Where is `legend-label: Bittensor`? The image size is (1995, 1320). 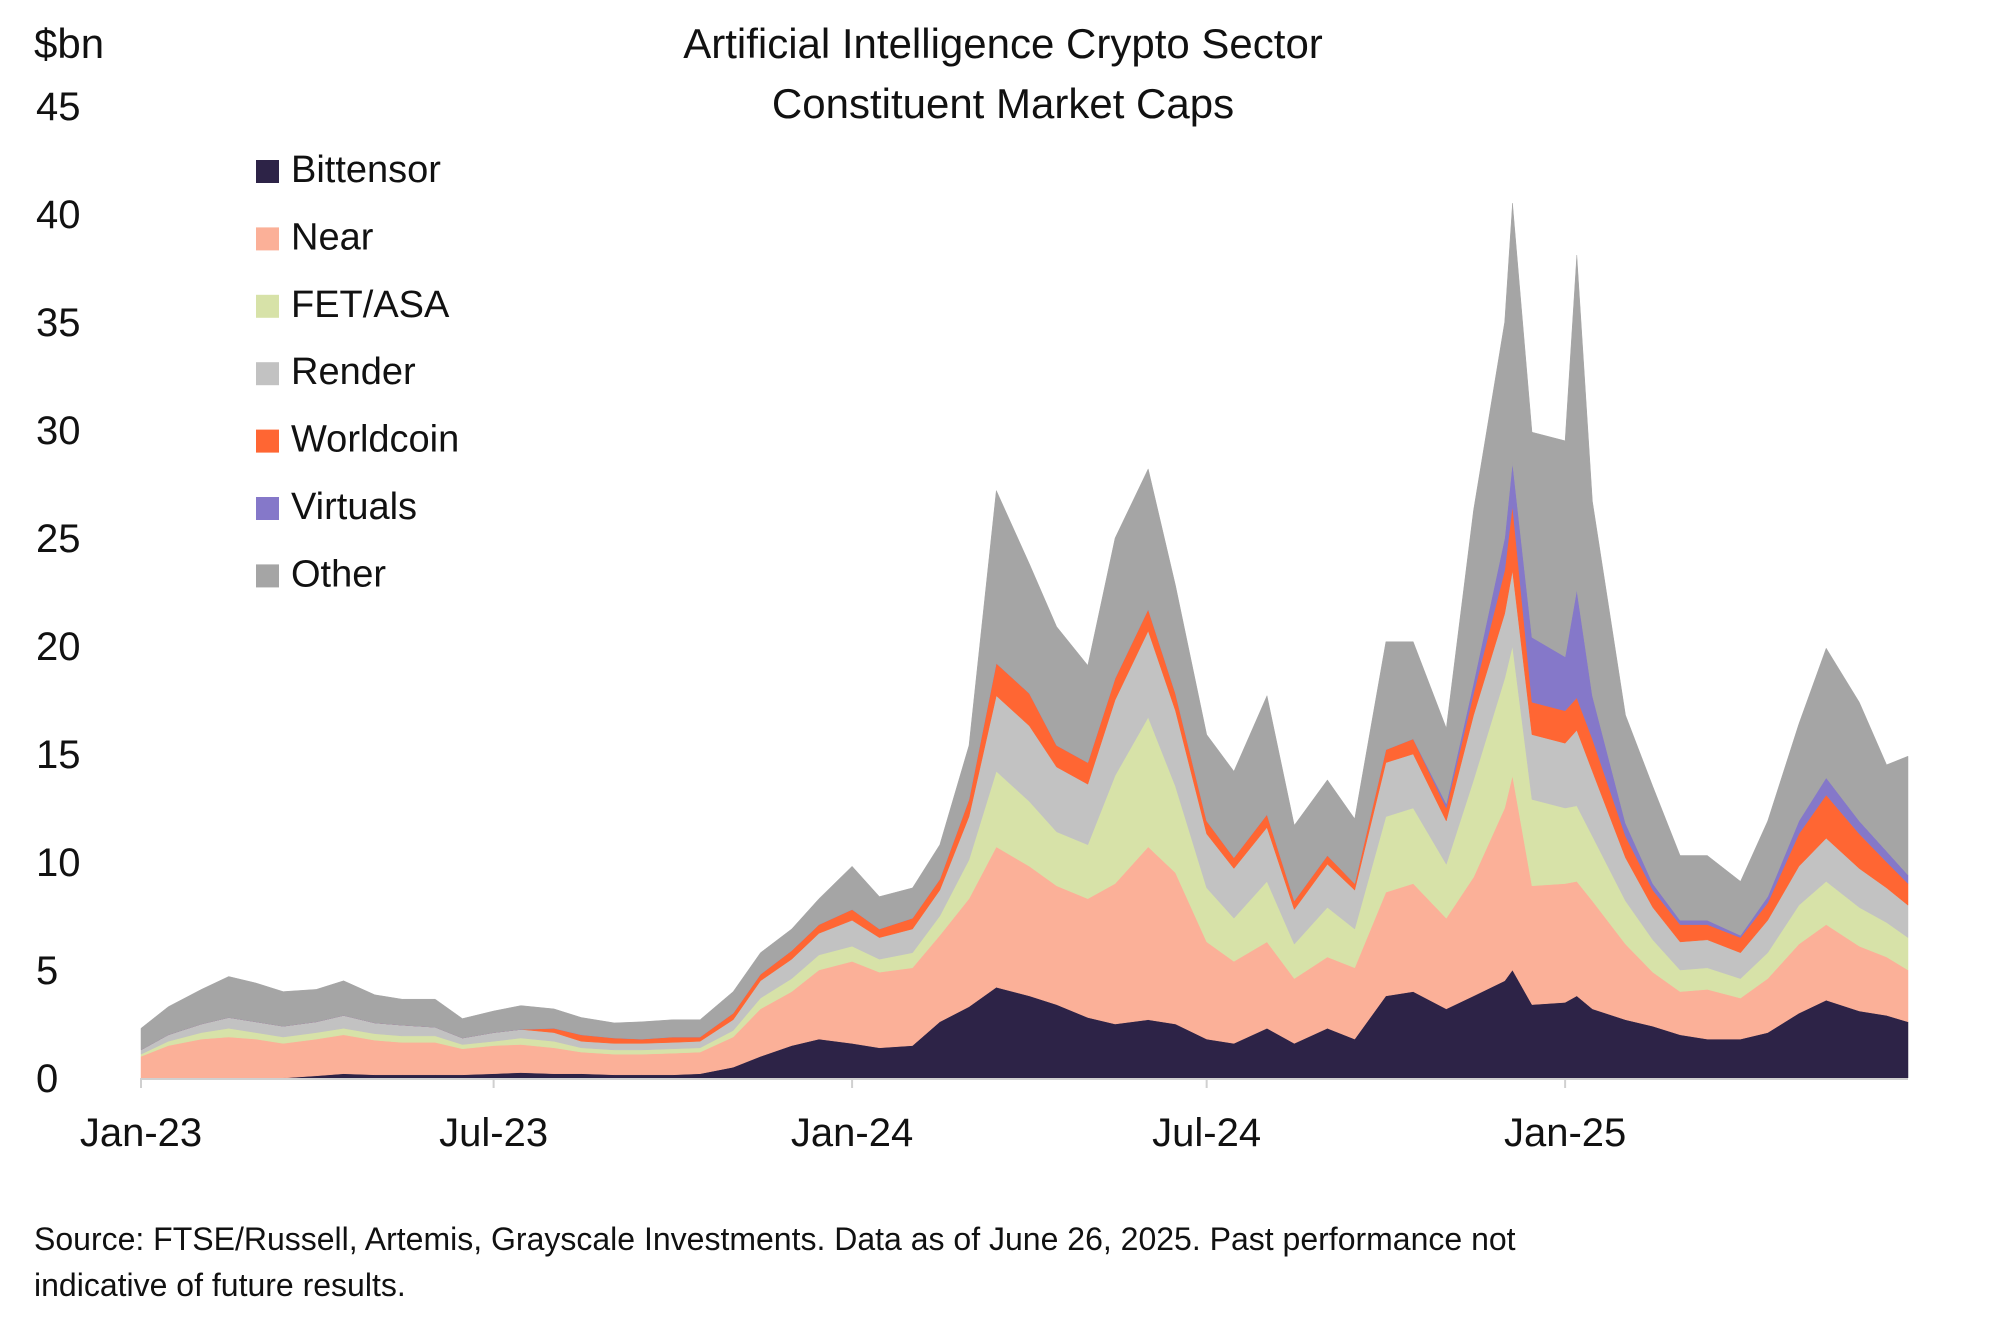 legend-label: Bittensor is located at coordinates (366, 170).